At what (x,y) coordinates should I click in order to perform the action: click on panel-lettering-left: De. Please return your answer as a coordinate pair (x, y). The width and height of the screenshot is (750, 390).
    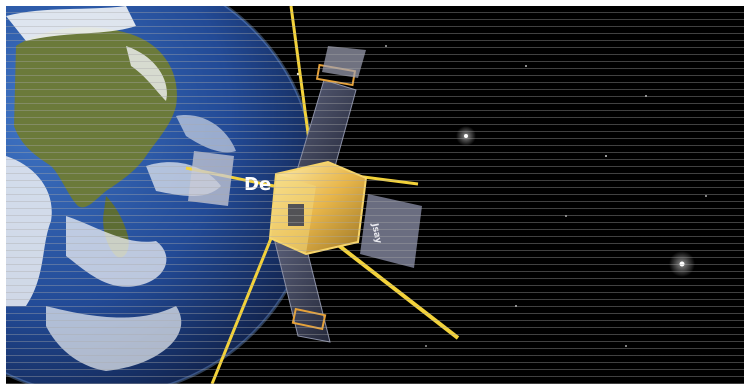
    Looking at the image, I should click on (257, 184).